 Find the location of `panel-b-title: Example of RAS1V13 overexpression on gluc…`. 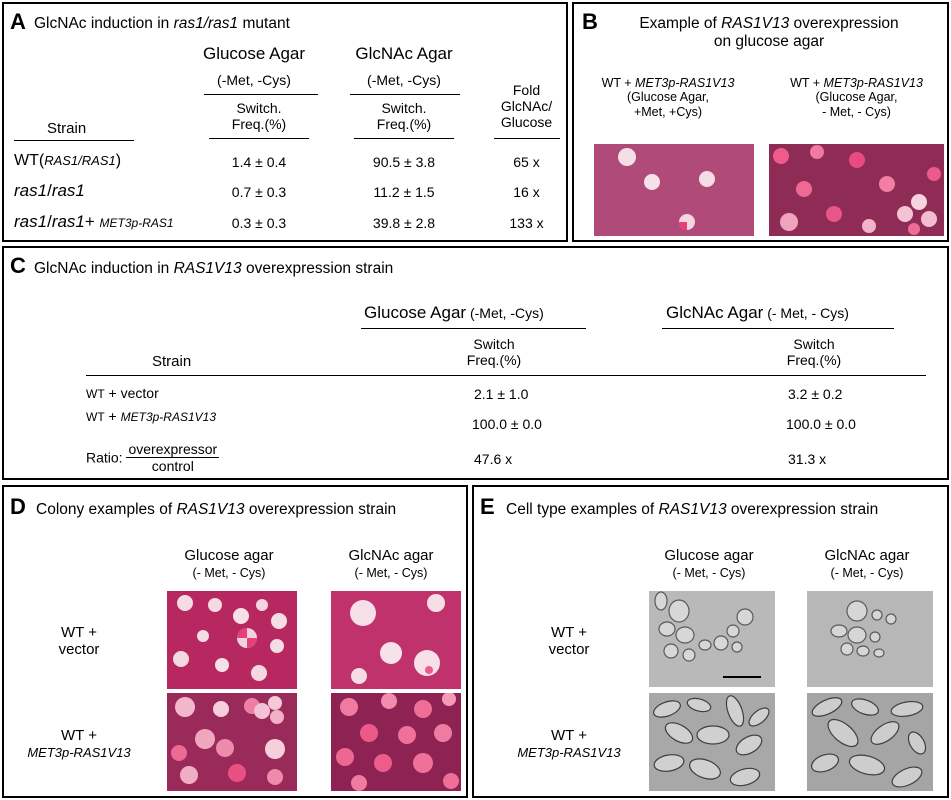

panel-b-title: Example of RAS1V13 overexpression on gluc… is located at coordinates (769, 32).